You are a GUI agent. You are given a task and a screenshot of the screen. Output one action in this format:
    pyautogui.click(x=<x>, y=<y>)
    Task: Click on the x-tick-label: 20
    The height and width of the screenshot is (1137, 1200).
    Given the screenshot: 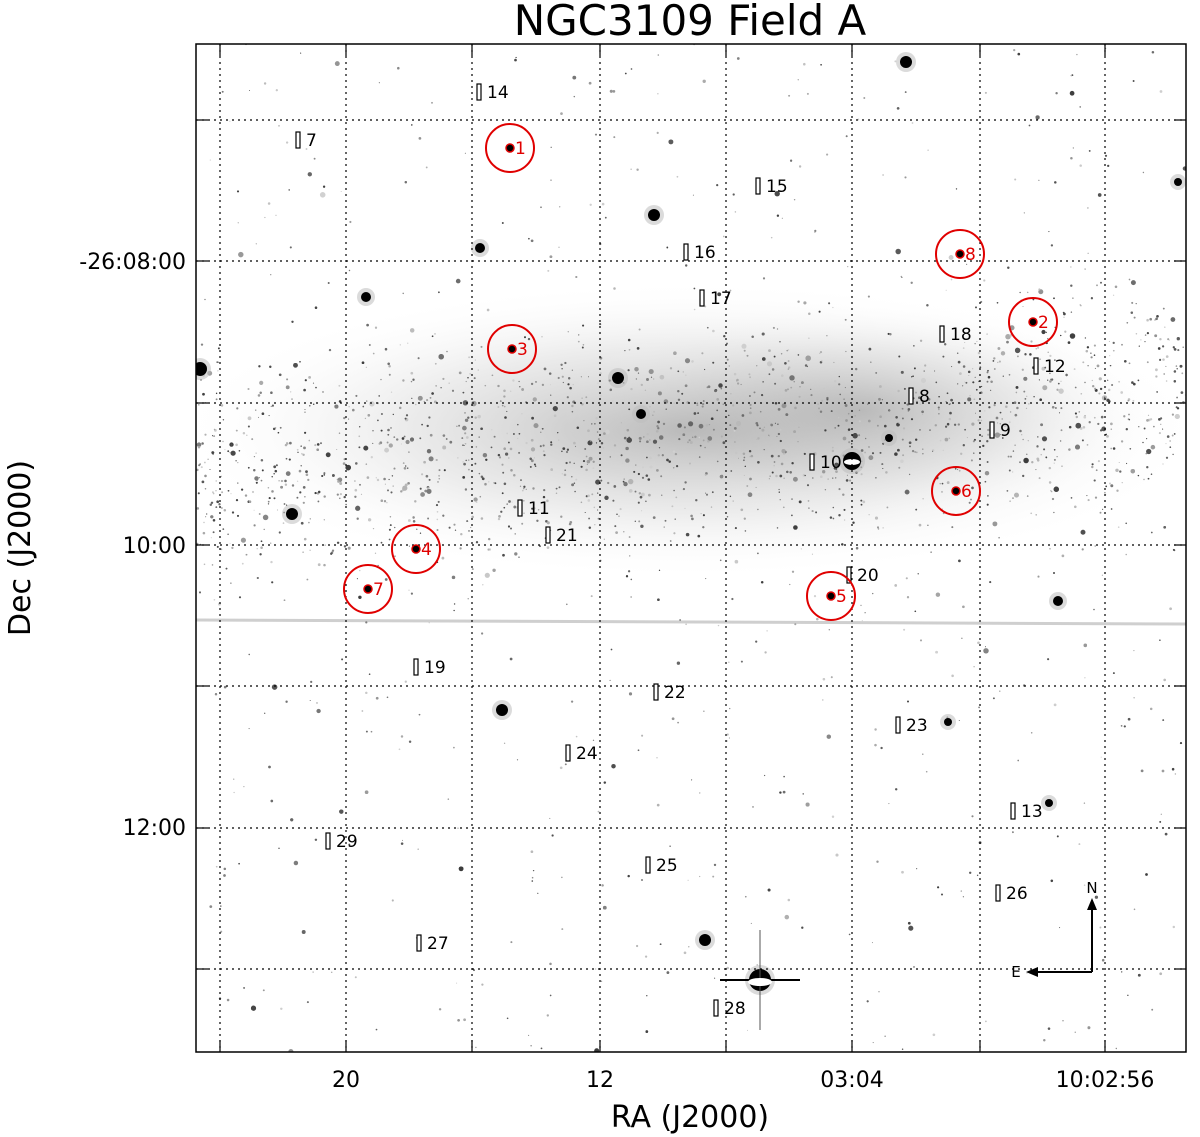 What is the action you would take?
    pyautogui.click(x=346, y=1080)
    